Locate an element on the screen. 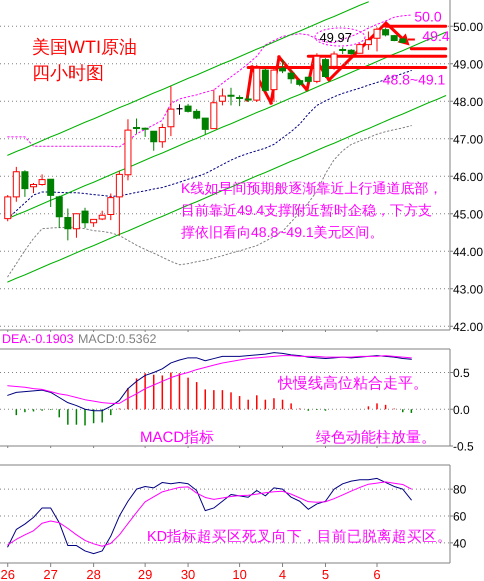  annotation: 快慢线高位粘合走平。 is located at coordinates (352, 383).